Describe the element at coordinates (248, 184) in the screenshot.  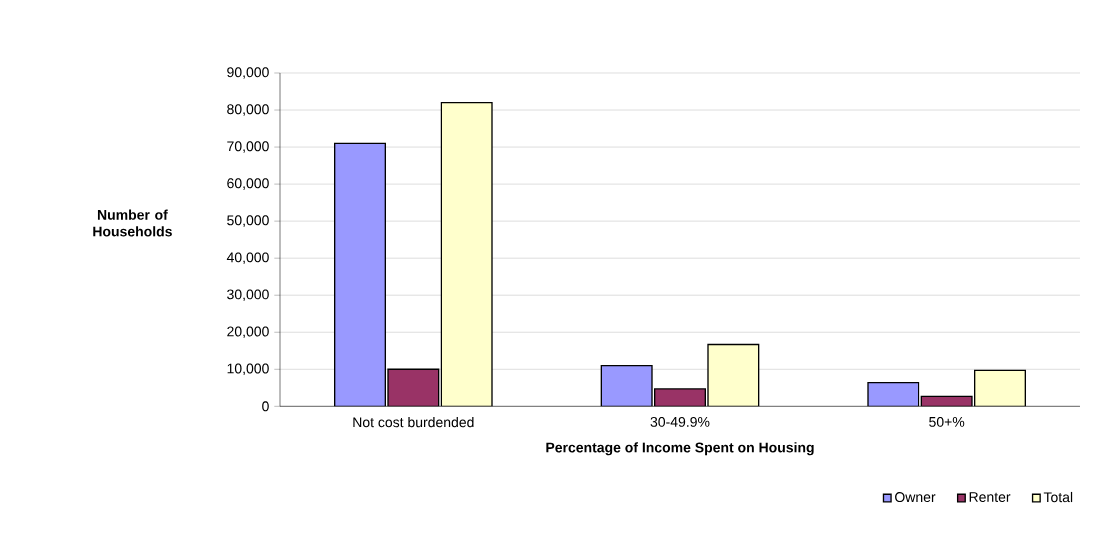
I see `y-tick-label: 60,000` at that location.